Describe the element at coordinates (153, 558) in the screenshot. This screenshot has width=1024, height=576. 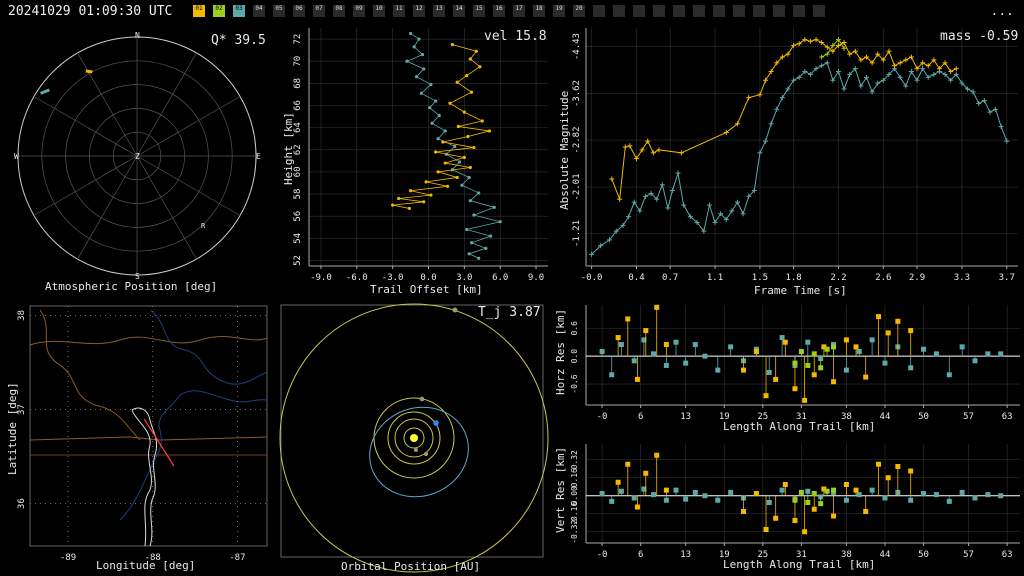
I see `x-tick-label: -88` at that location.